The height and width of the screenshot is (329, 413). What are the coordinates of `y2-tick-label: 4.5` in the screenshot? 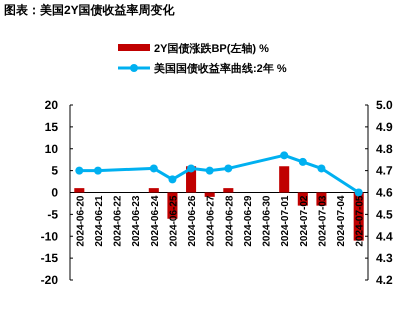 It's located at (385, 214).